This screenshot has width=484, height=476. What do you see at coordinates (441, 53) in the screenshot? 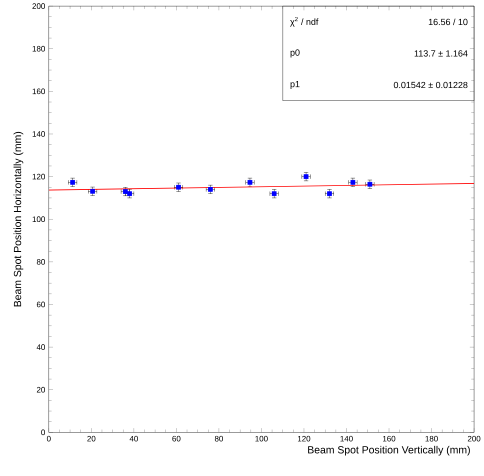
I see `annotation: 113.7 ± 1.164` at bounding box center [441, 53].